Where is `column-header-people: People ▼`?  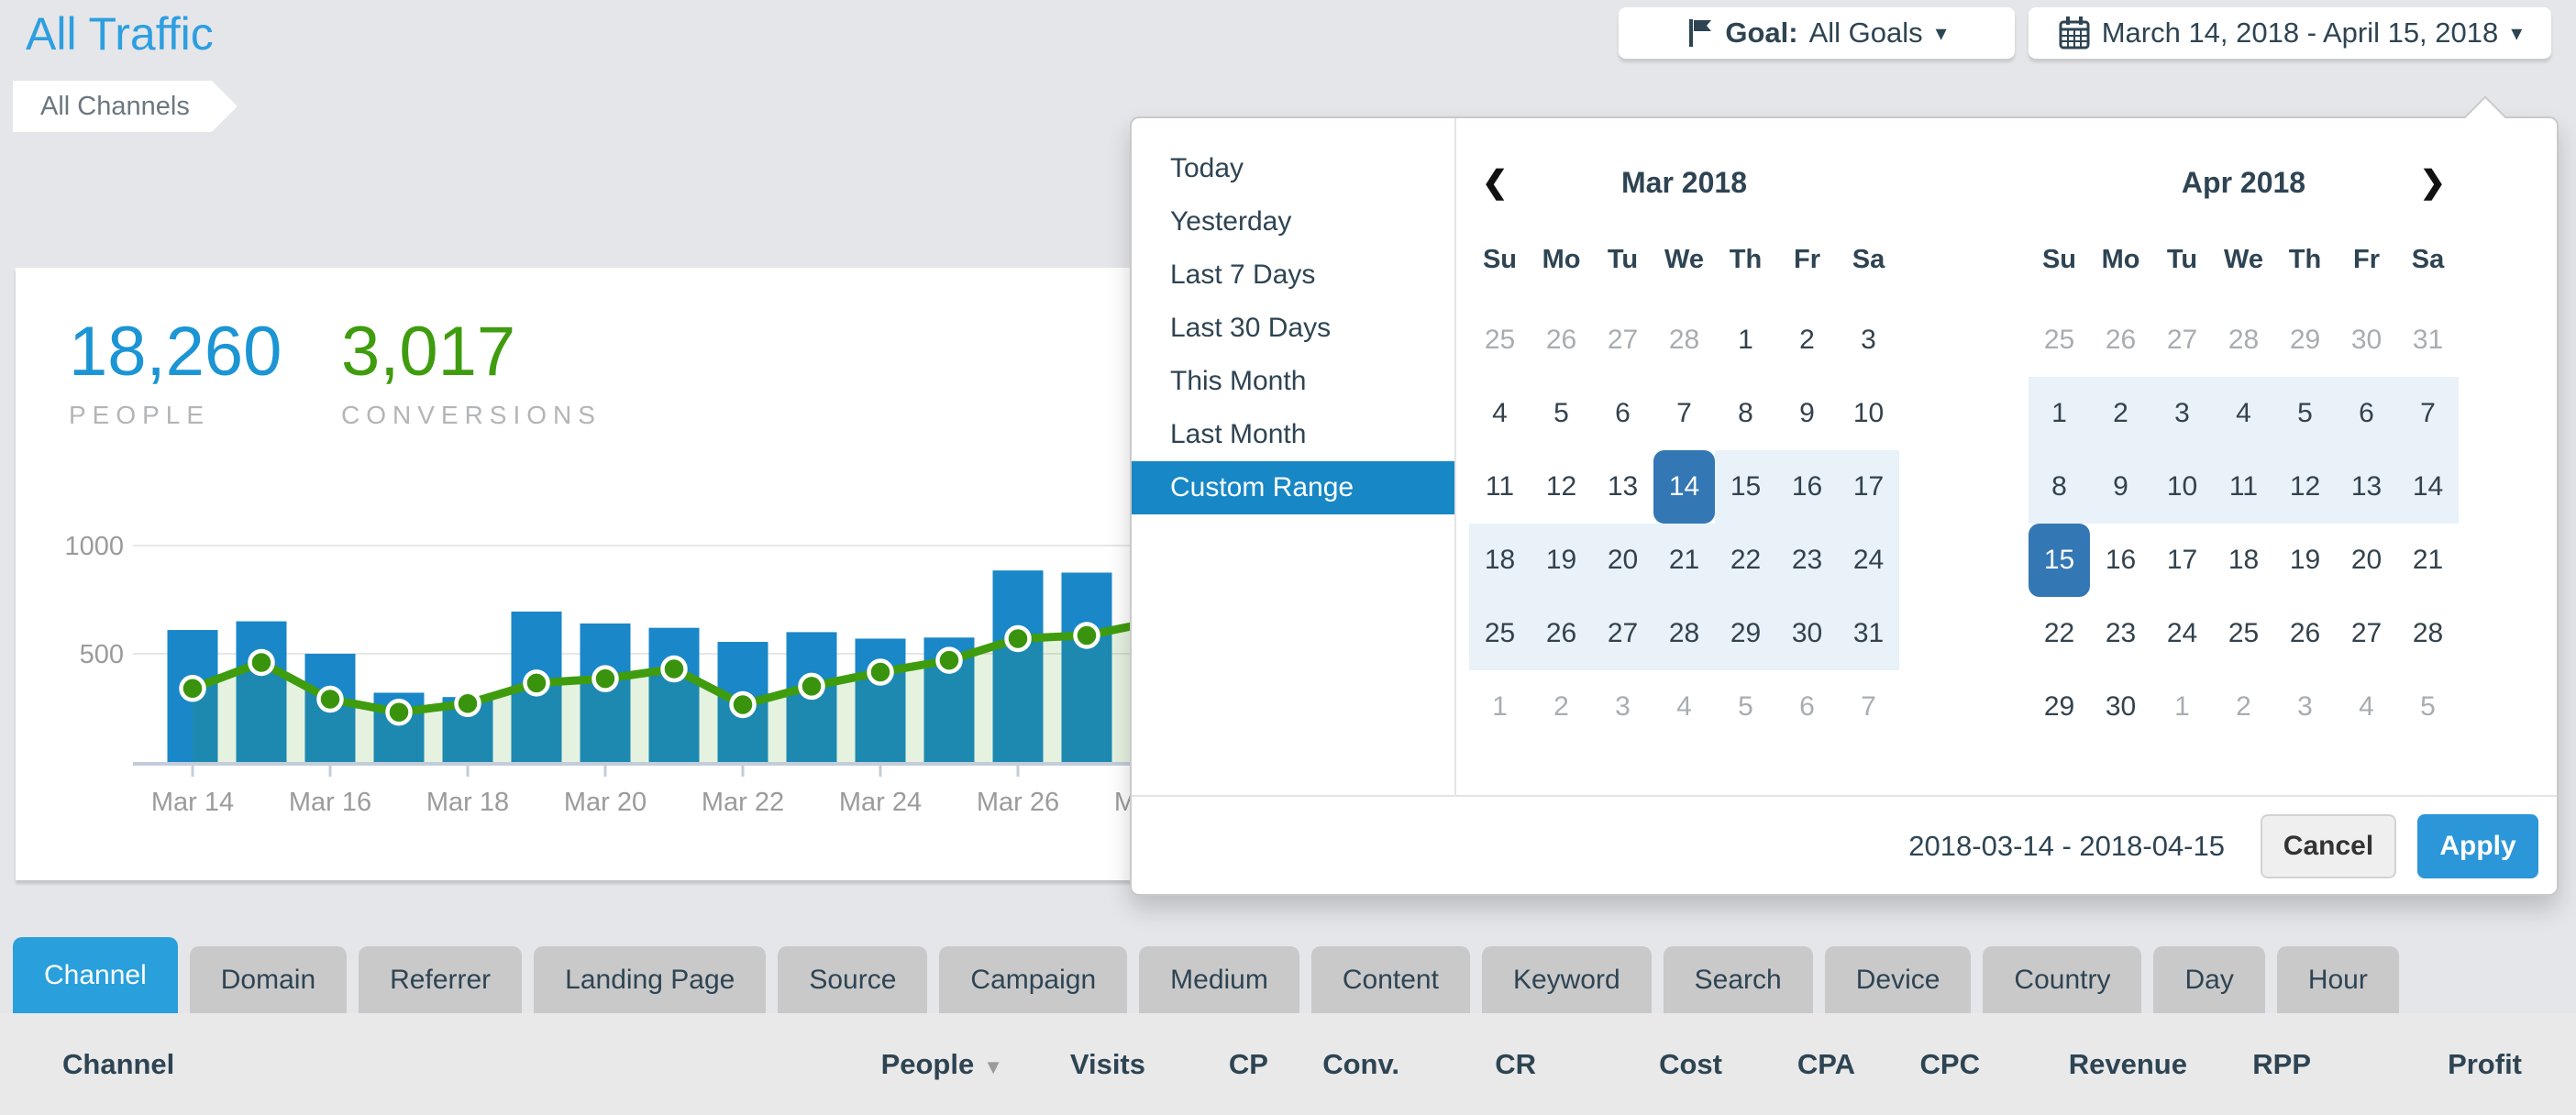 column-header-people: People ▼ is located at coordinates (941, 1064).